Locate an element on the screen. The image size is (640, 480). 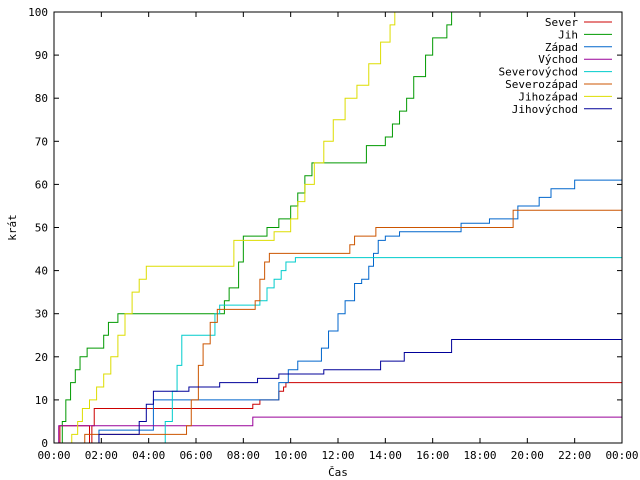
y-tick-label: 30 is located at coordinates (41, 314).